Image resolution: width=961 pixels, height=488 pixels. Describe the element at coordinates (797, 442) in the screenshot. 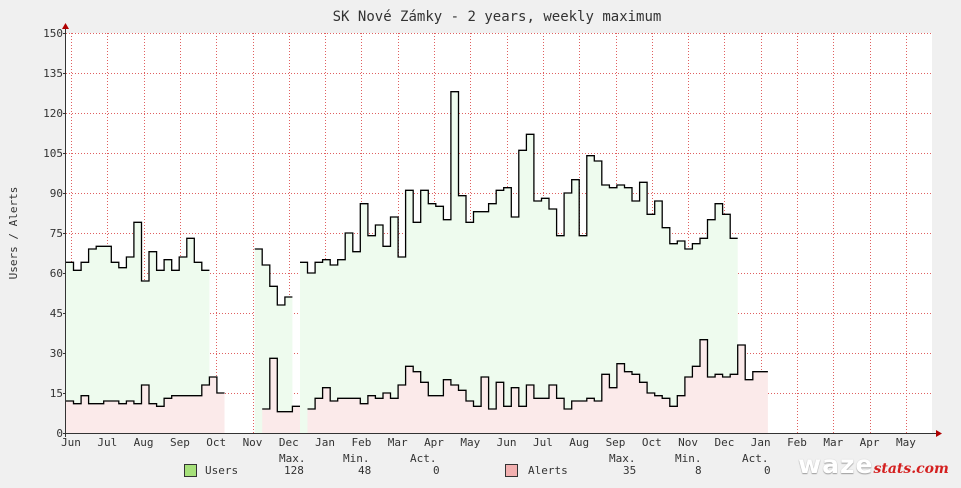

I see `x-tick-label-20: Feb` at that location.